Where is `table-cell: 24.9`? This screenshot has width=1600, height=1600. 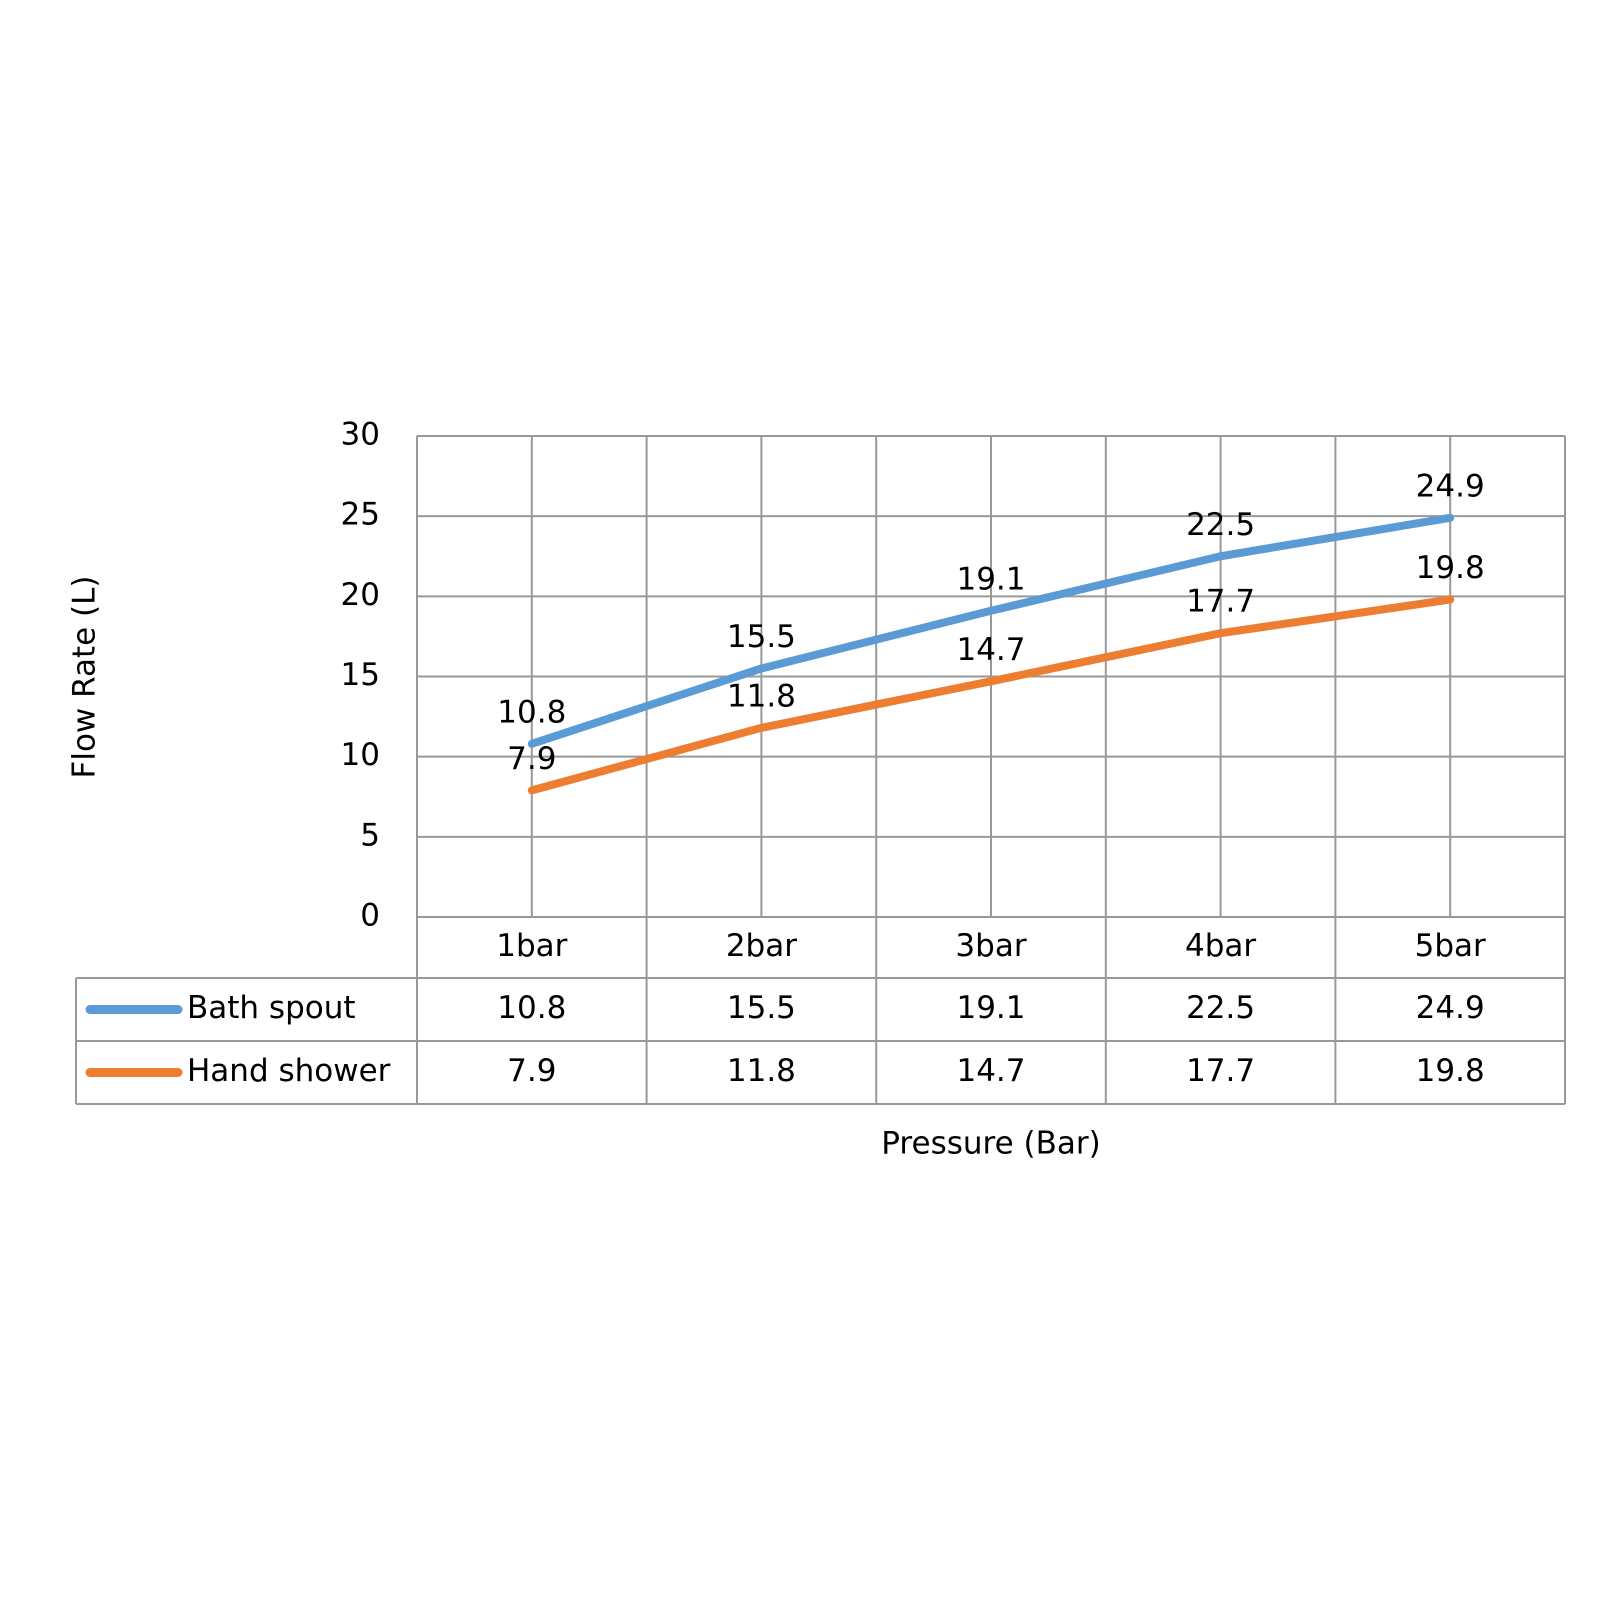
table-cell: 24.9 is located at coordinates (1450, 1008).